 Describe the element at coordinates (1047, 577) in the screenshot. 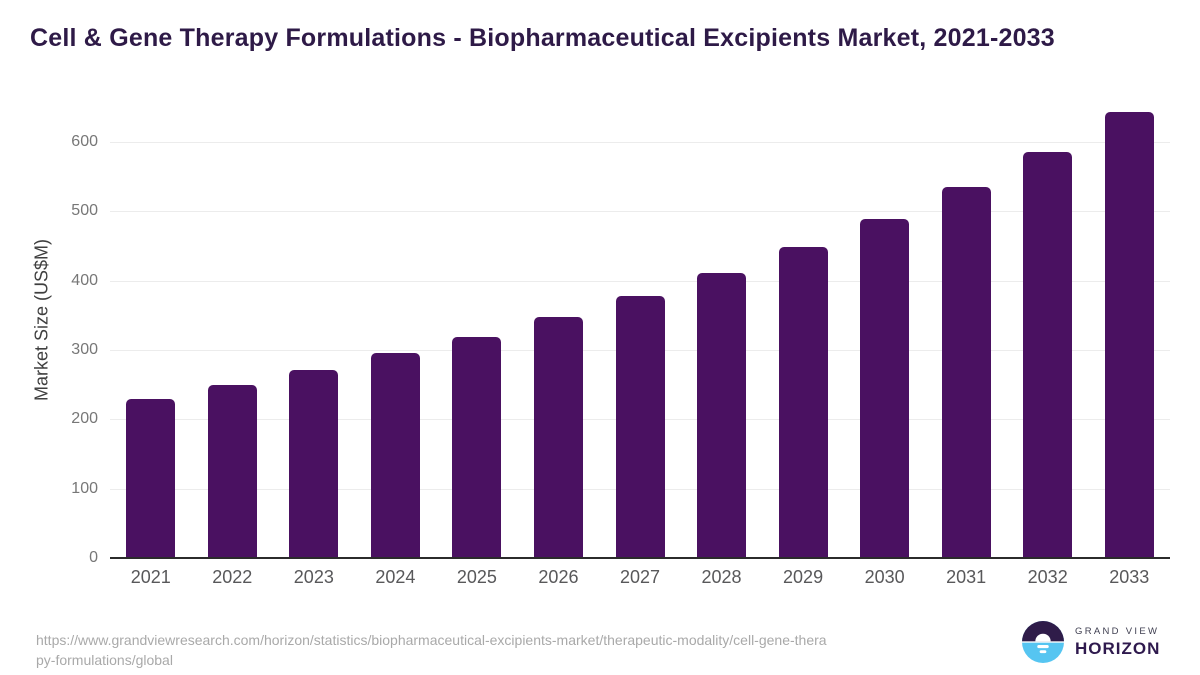

I see `x-tick-label-2032: 2032` at that location.